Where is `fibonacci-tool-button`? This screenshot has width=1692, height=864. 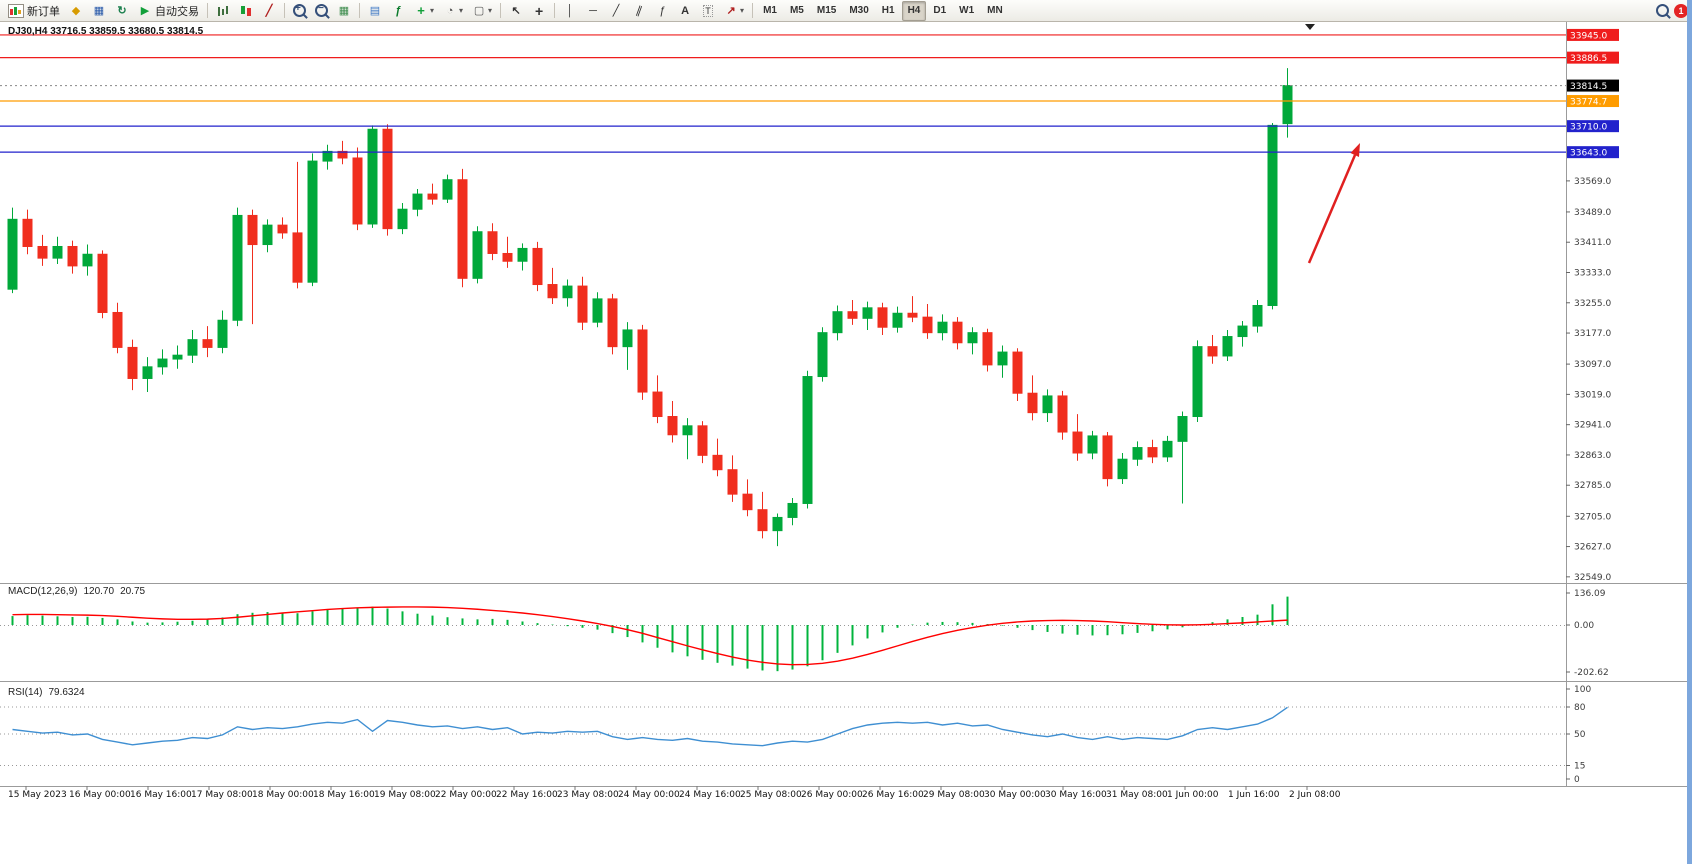 fibonacci-tool-button is located at coordinates (662, 11).